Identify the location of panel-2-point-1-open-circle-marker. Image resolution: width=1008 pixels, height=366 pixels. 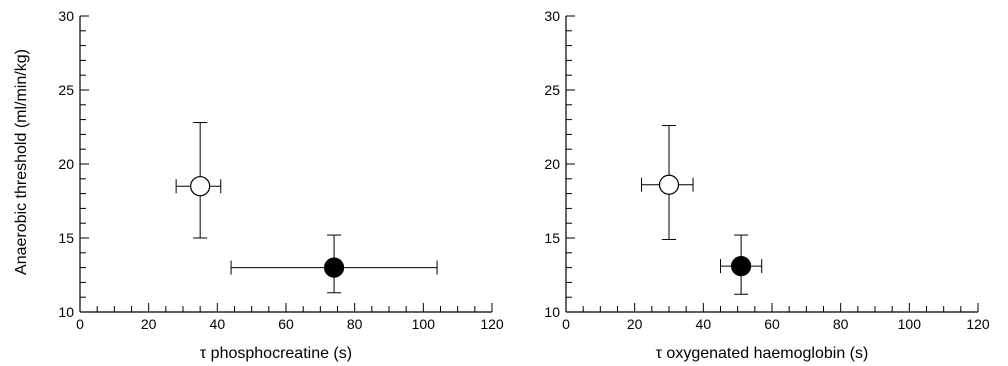
(669, 184).